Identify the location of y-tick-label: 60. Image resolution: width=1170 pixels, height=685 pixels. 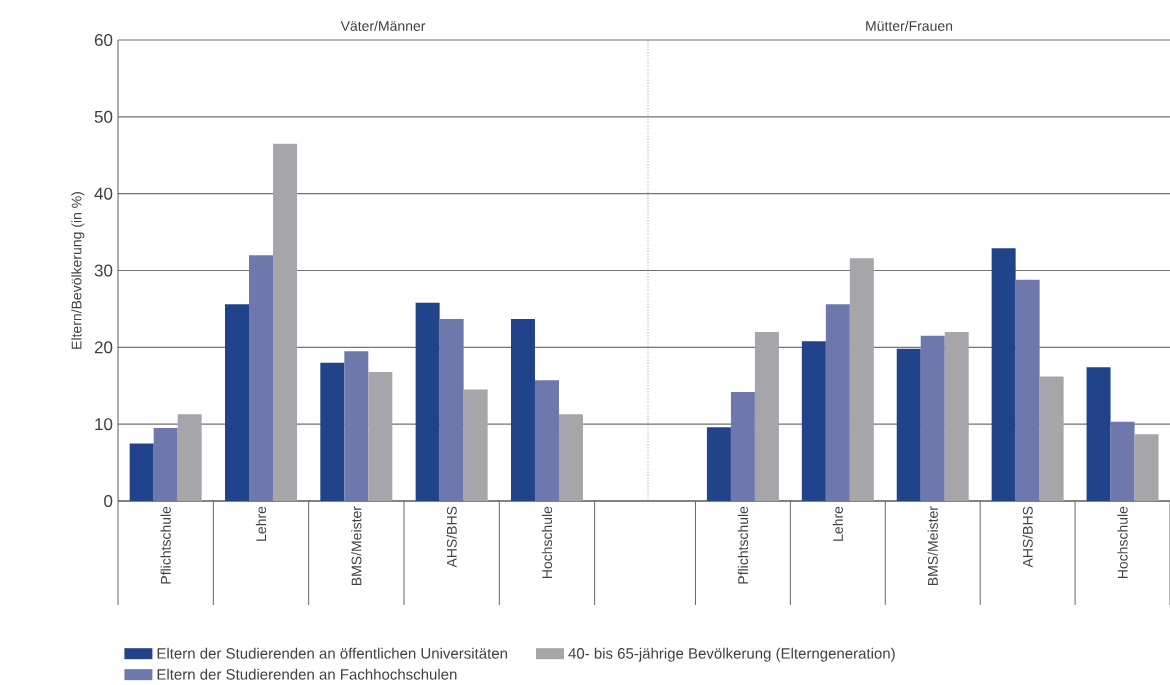
(103, 40).